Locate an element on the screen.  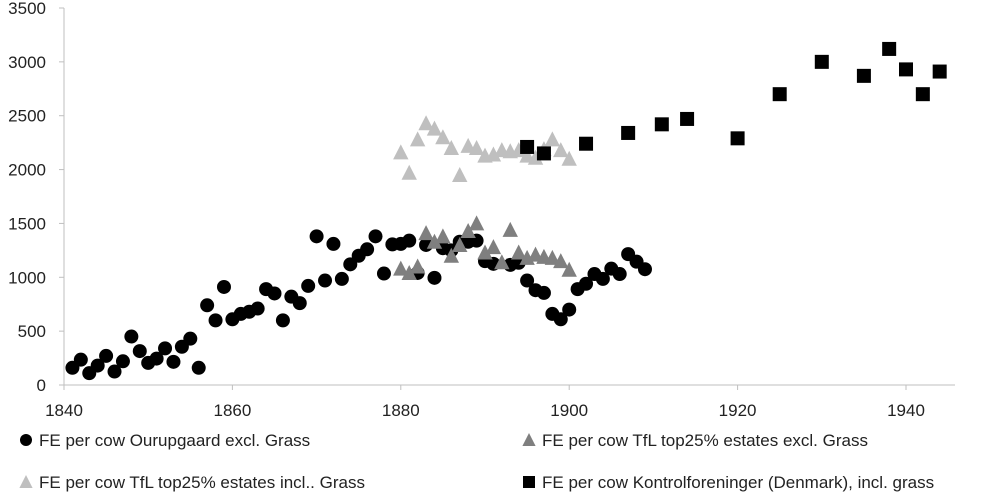
legend-entry-1: FE per cow Ourupgaard excl. Grass is located at coordinates (165, 440).